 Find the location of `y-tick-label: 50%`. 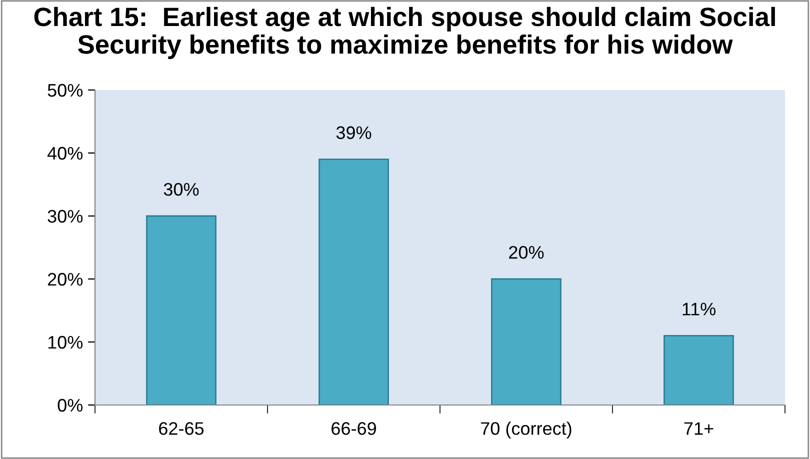

y-tick-label: 50% is located at coordinates (65, 90).